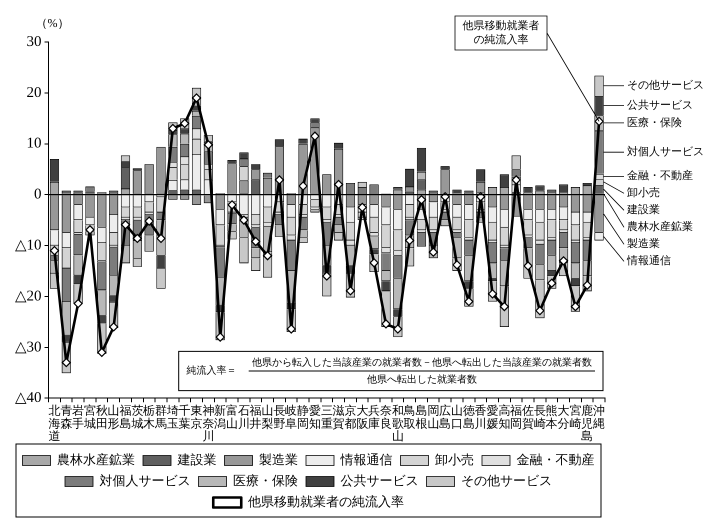 The width and height of the screenshot is (721, 531). I want to click on x-tick-label: 愛知, so click(314, 417).